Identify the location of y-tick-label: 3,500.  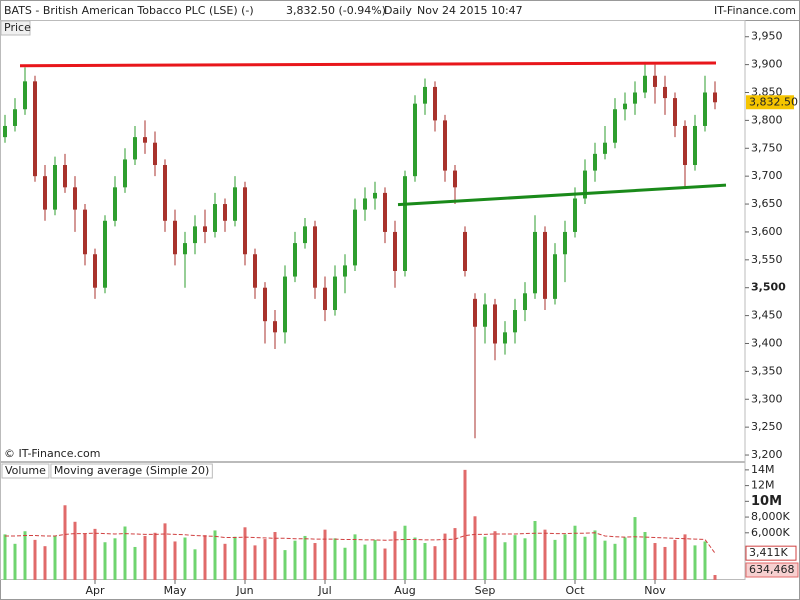
(768, 287).